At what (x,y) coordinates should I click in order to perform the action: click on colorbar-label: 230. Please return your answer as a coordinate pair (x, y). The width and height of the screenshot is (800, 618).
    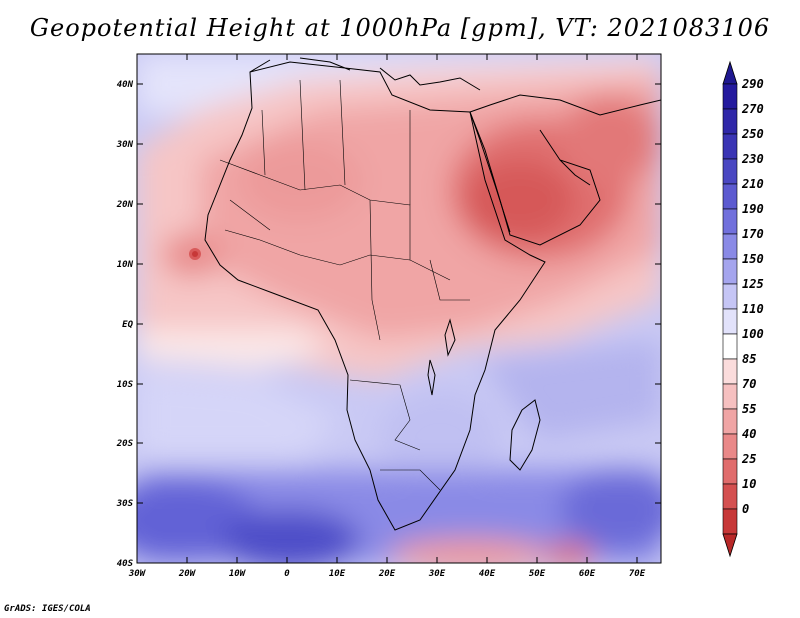
    Looking at the image, I should click on (752, 159).